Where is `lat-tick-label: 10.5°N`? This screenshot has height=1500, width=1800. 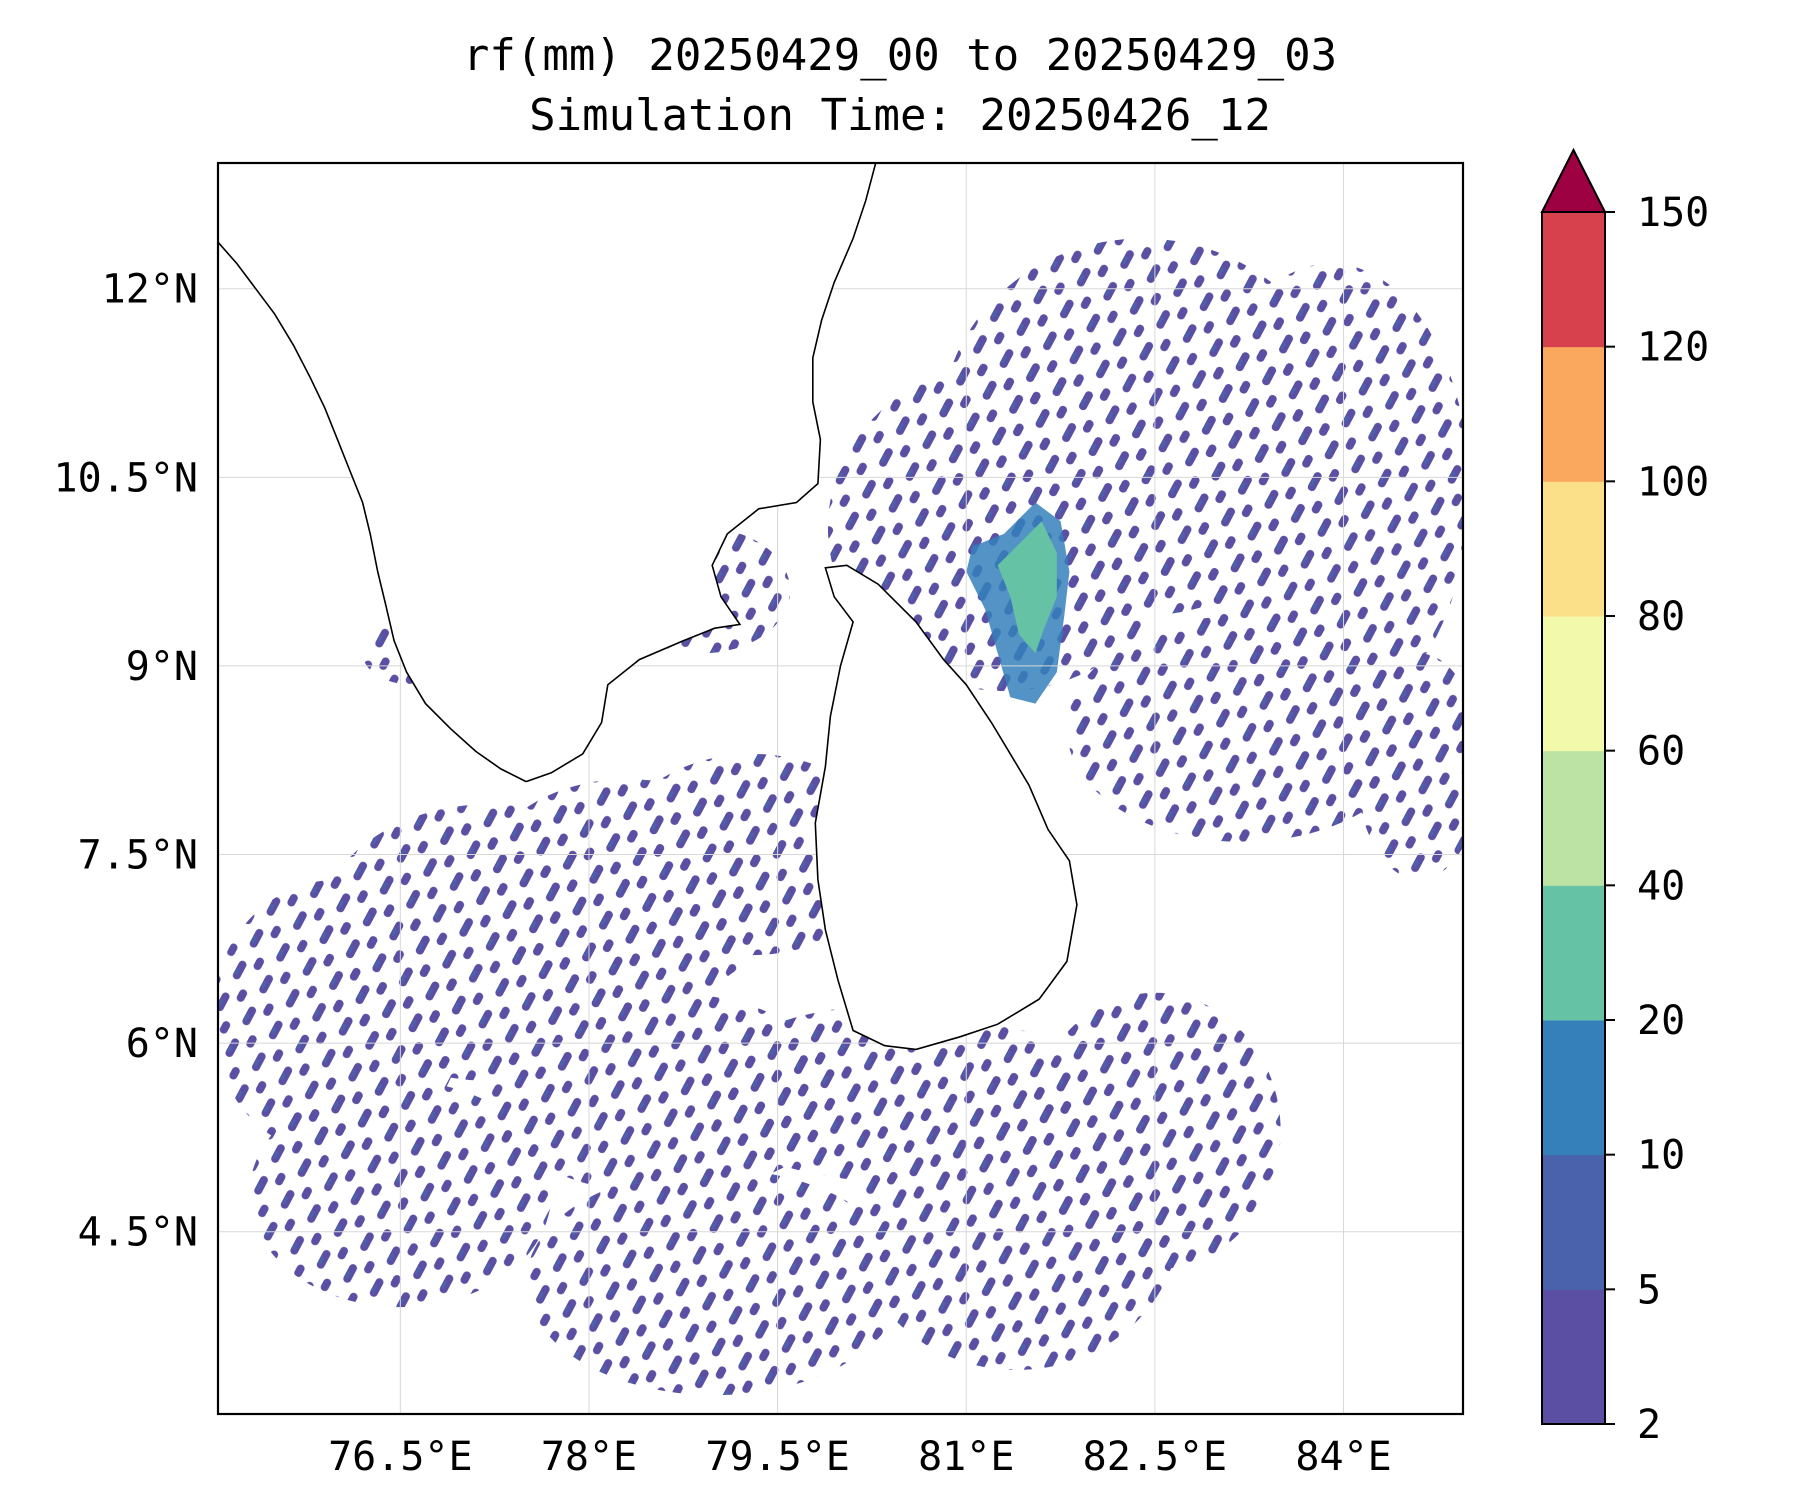 lat-tick-label: 10.5°N is located at coordinates (126, 478).